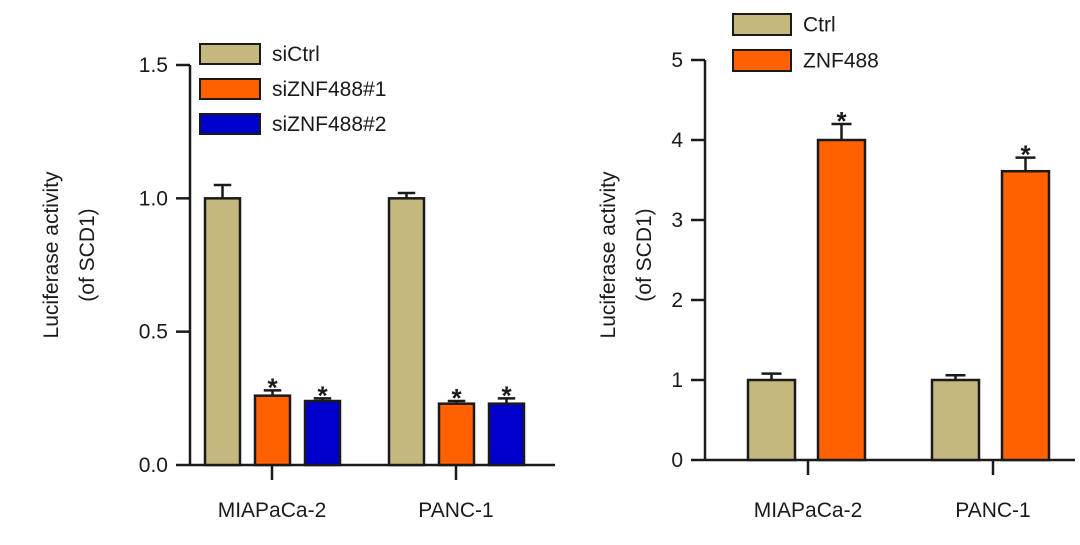  I want to click on legend-label: ZNF488, so click(841, 61).